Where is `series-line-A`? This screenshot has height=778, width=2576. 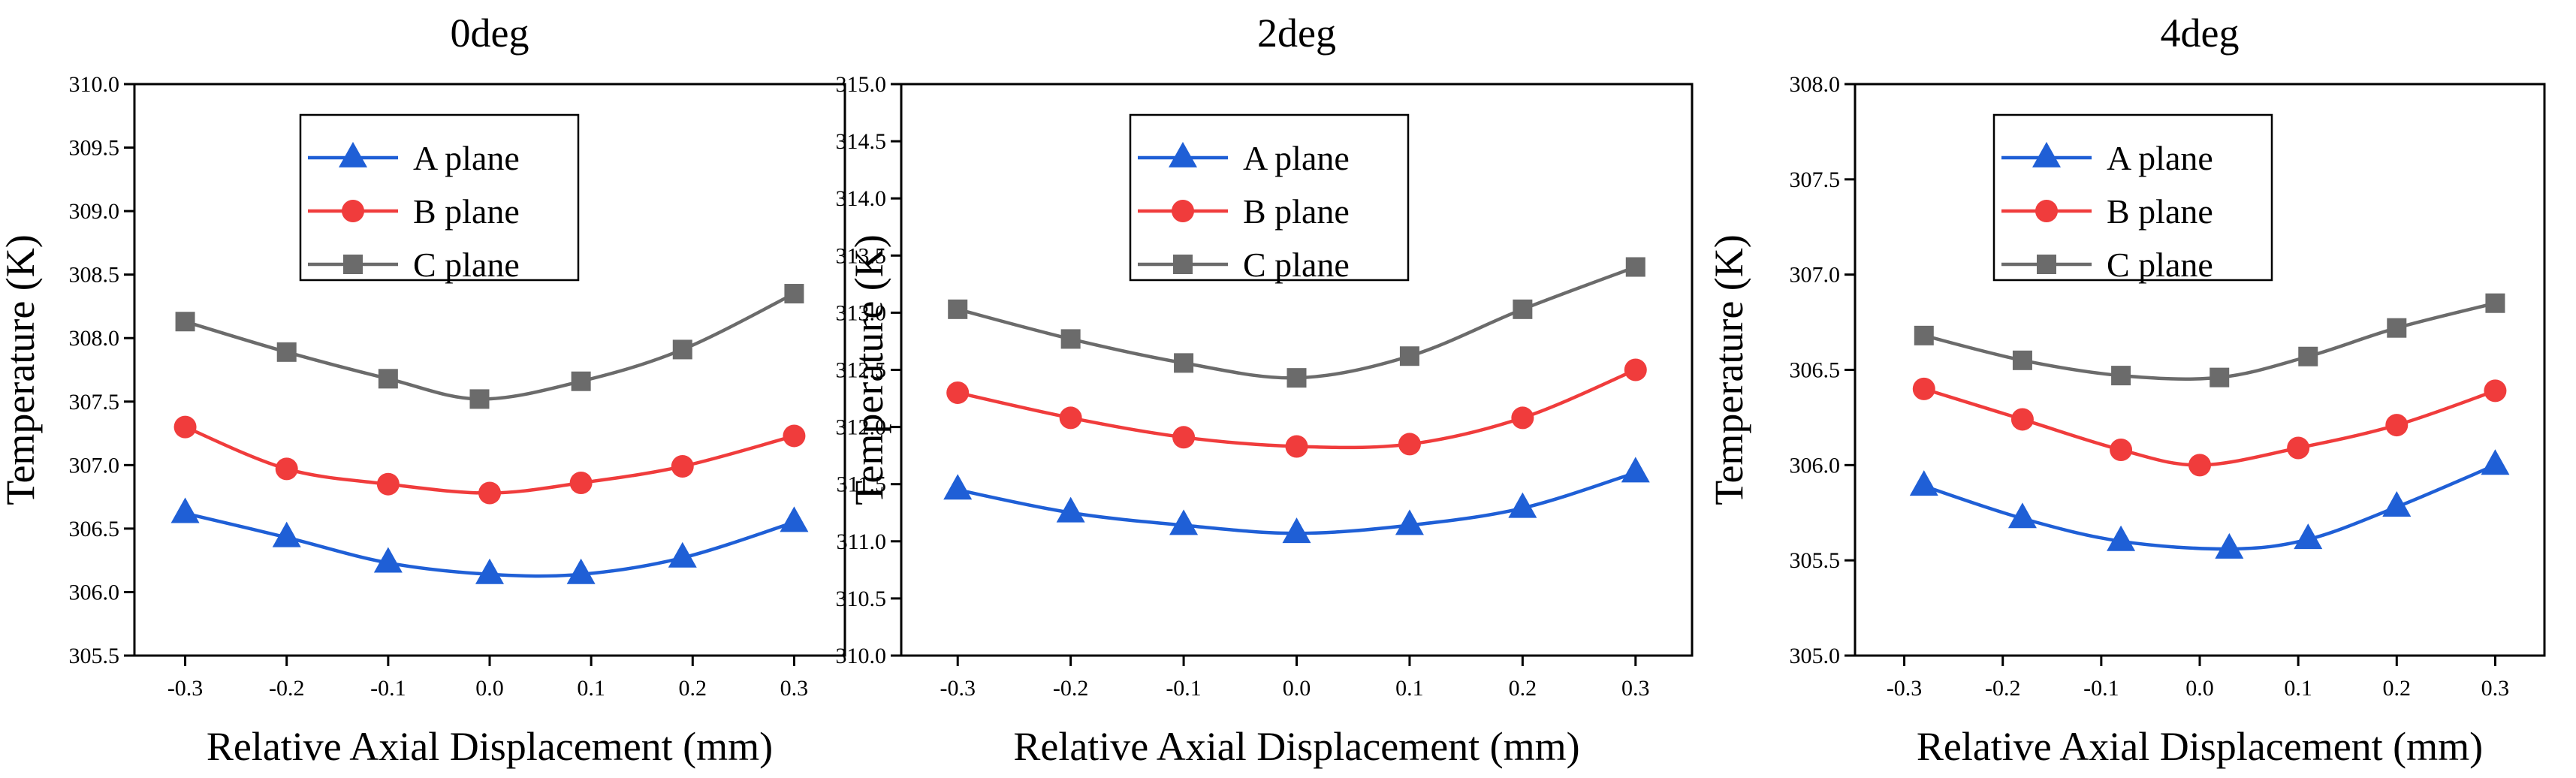 series-line-A is located at coordinates (2209, 507).